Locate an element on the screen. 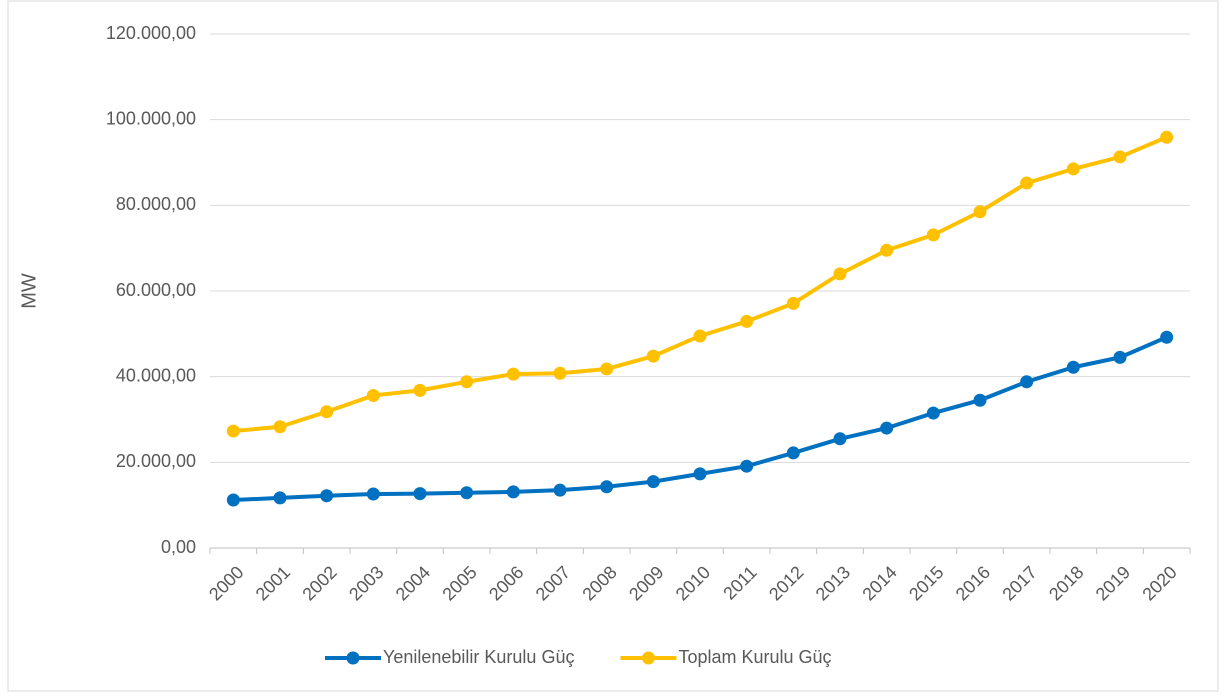 The width and height of the screenshot is (1227, 698). y-tick-label: 120.000,00 is located at coordinates (151, 33).